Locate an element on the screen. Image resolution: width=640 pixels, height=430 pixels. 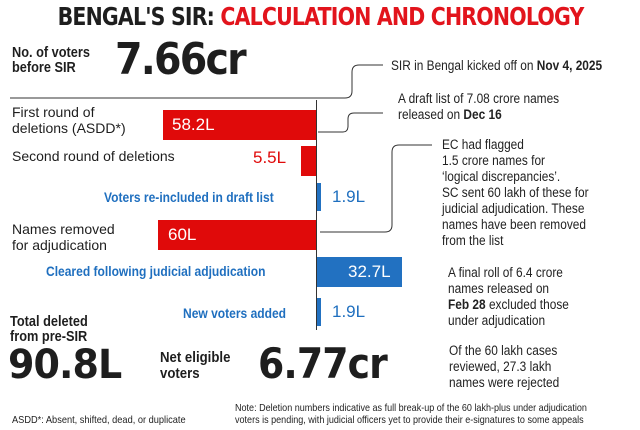
note-line: judicial adjudication. These is located at coordinates (513, 208).